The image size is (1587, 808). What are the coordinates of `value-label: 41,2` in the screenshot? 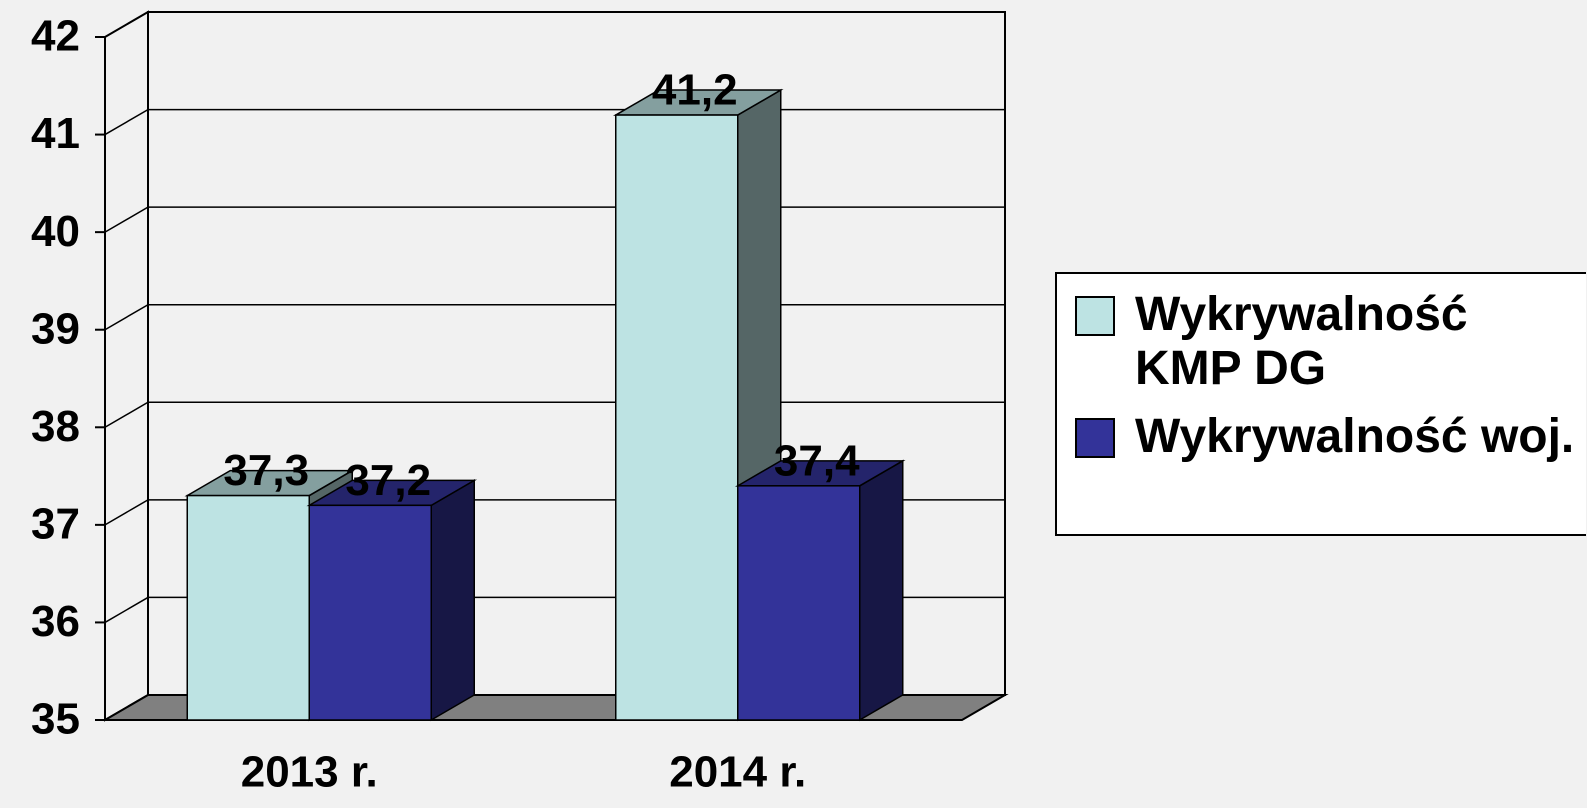 It's located at (695, 90).